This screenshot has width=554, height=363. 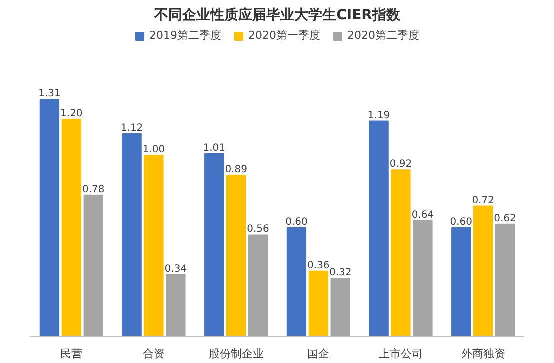 What do you see at coordinates (483, 200) in the screenshot?
I see `data-label: 0.72` at bounding box center [483, 200].